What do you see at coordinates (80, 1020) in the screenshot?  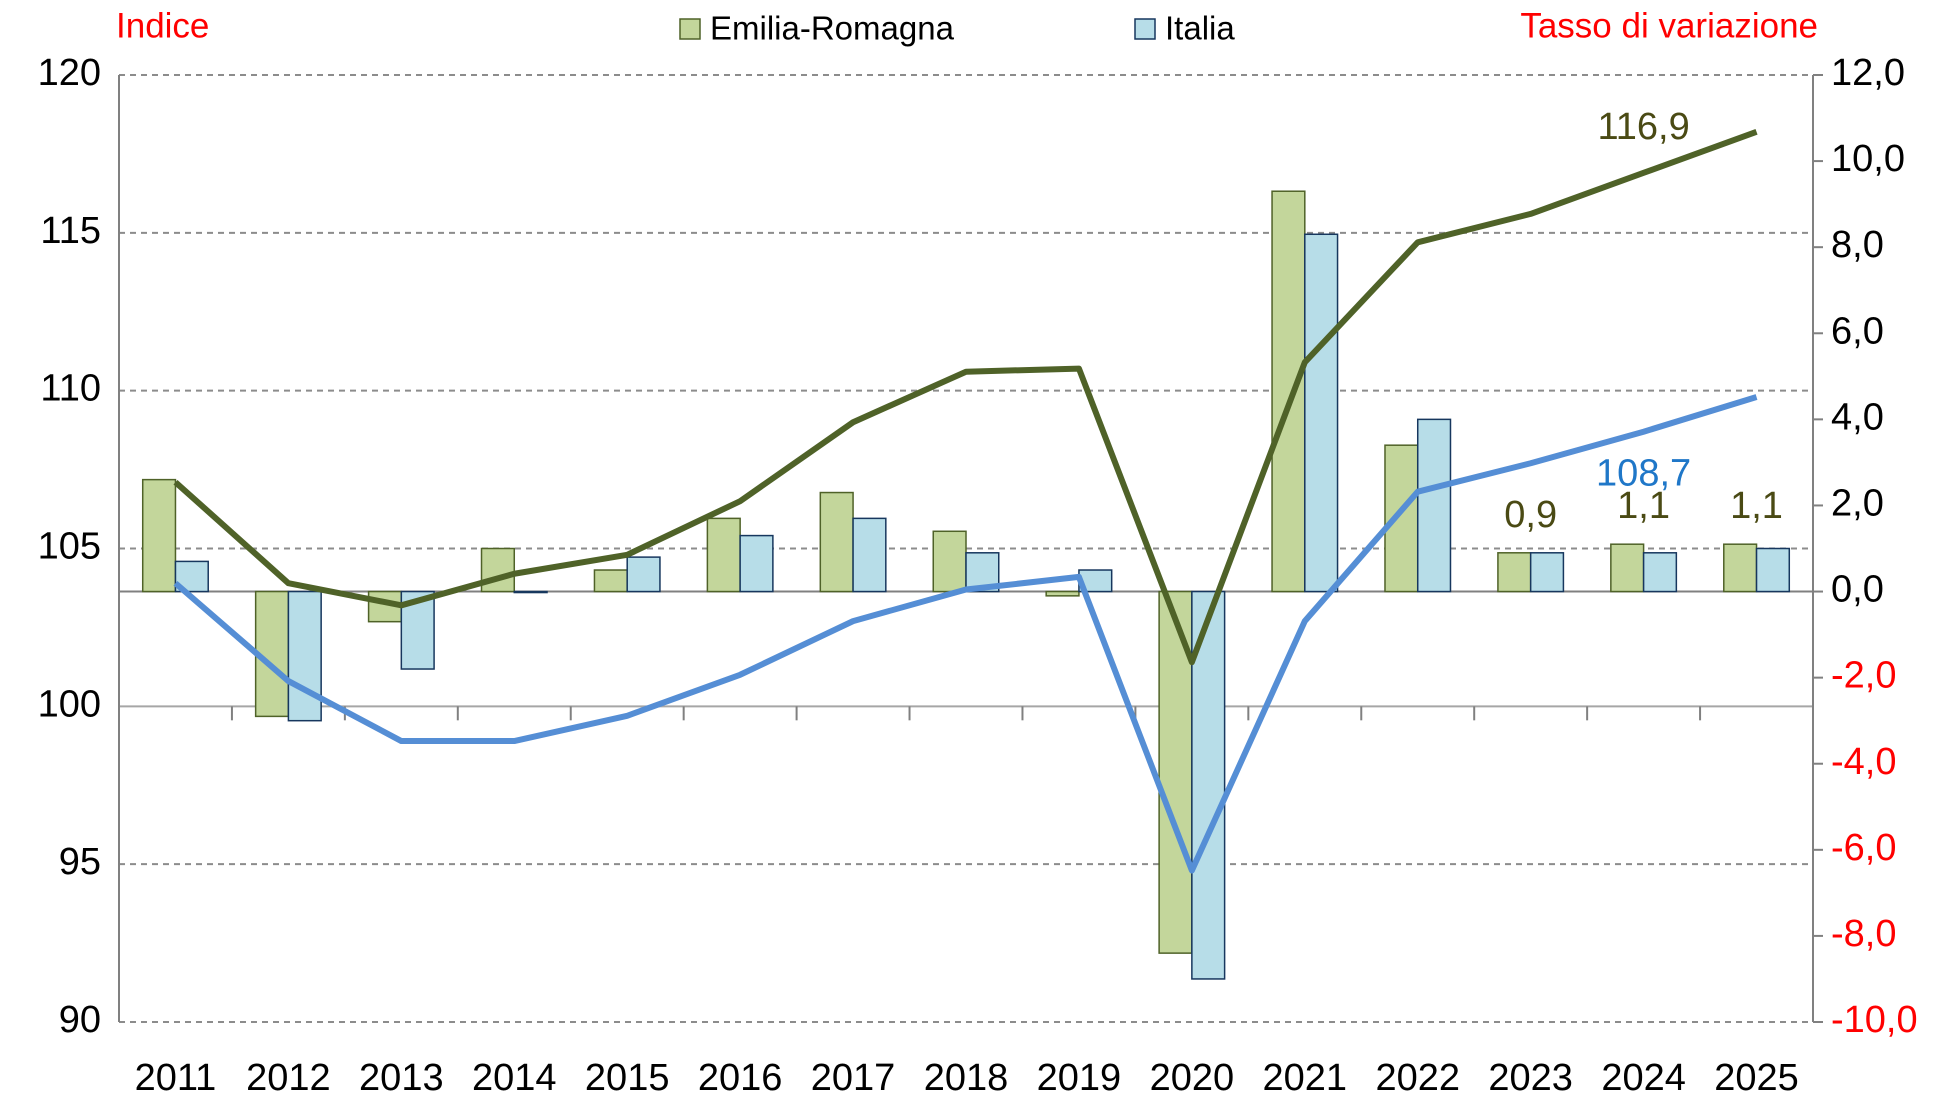 I see `y-tick-label: 90` at bounding box center [80, 1020].